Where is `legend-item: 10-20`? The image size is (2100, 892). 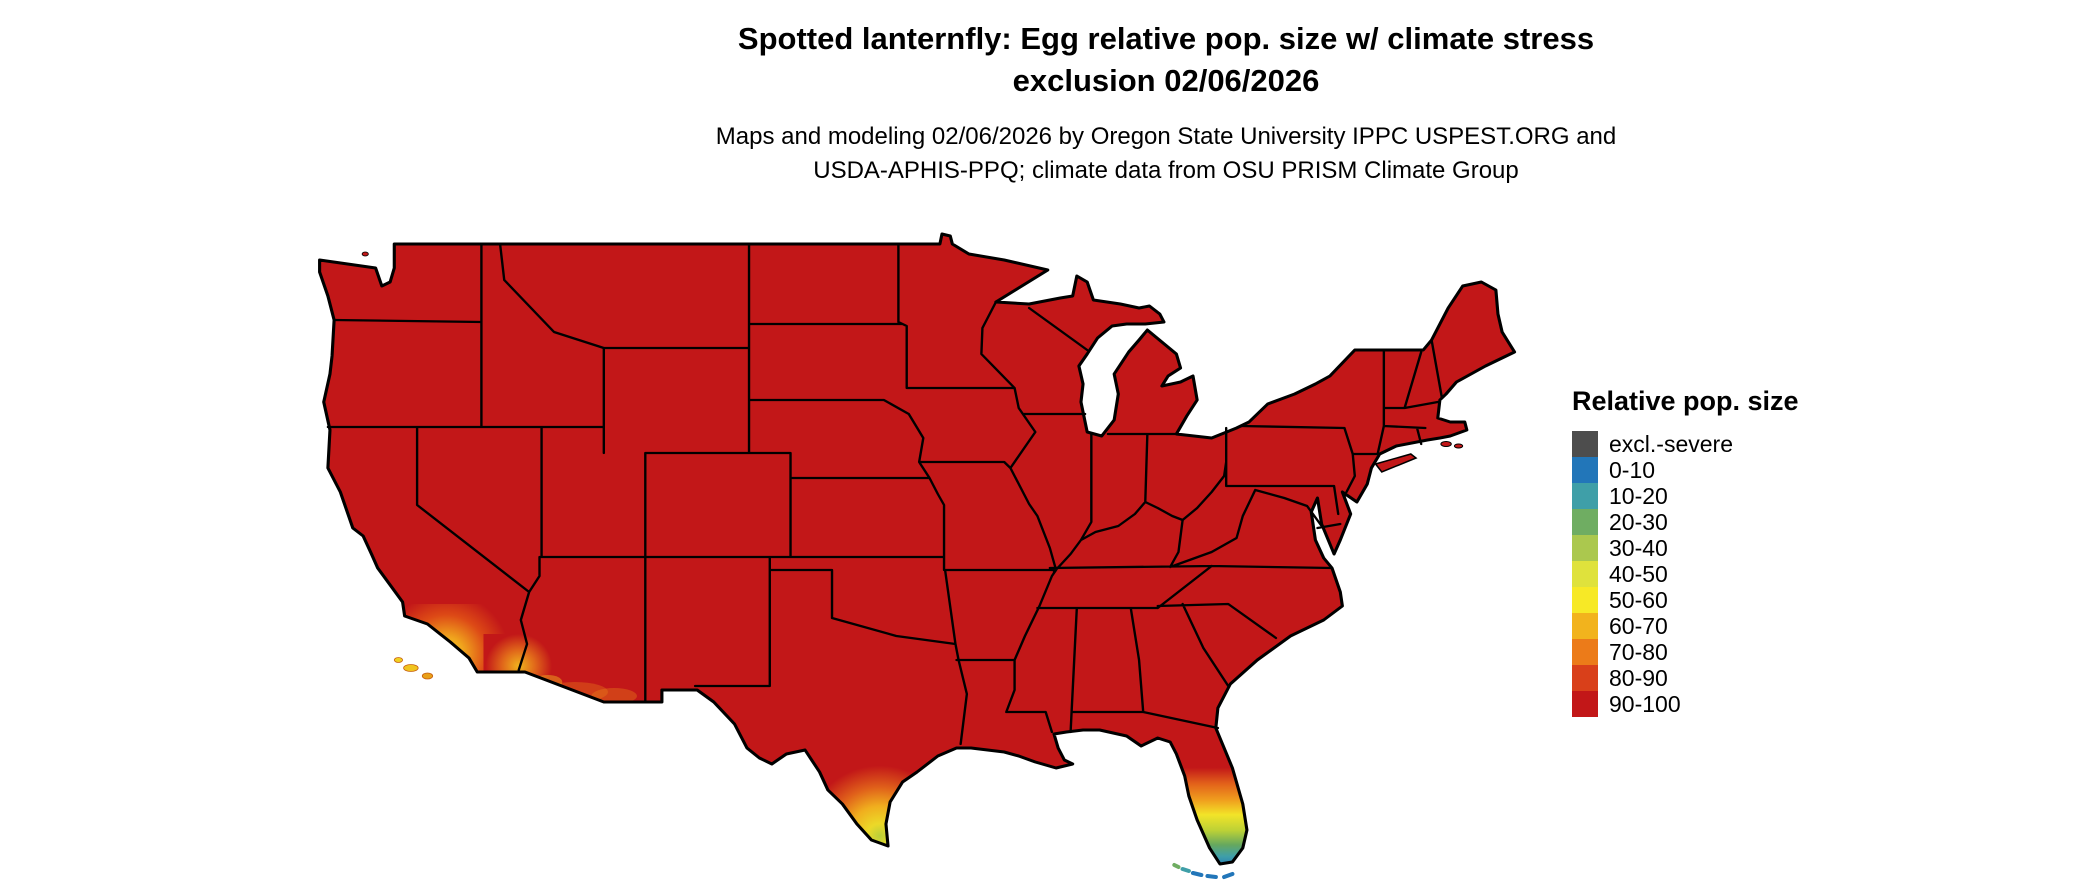
legend-item: 10-20 is located at coordinates (1685, 496).